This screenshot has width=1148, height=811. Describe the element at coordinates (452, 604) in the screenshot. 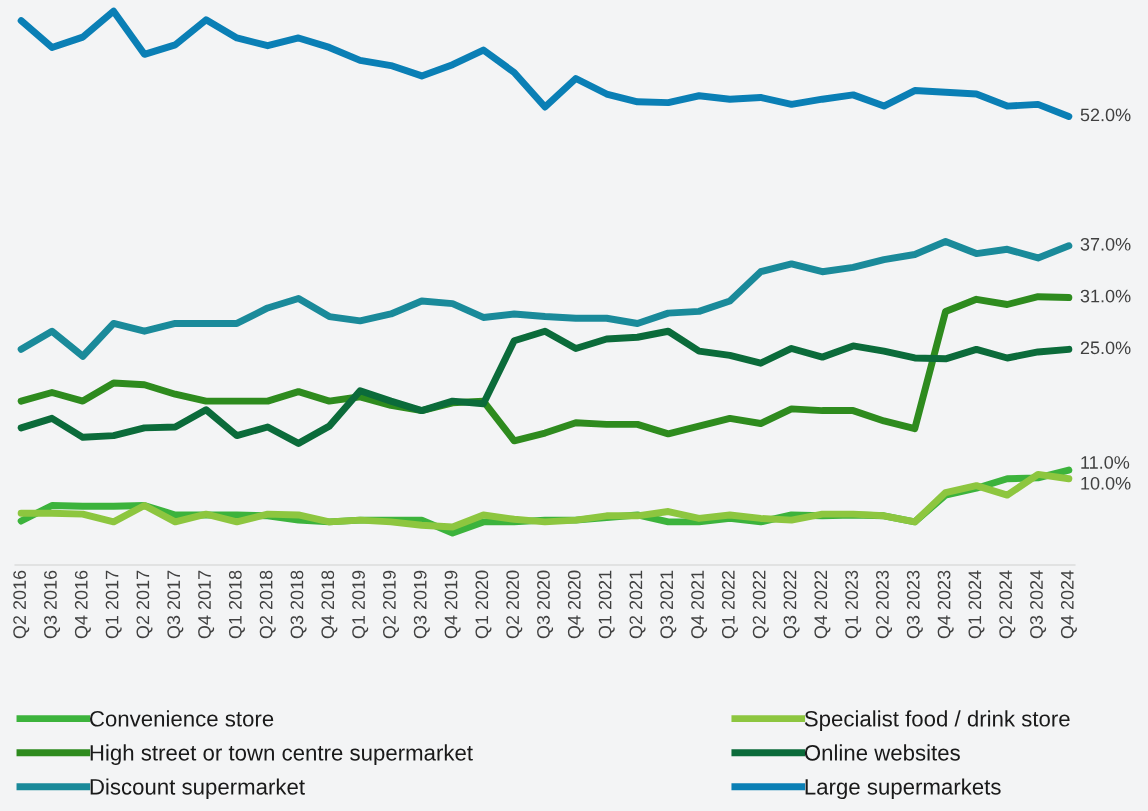

I see `x-tick-label: Q4 2019` at that location.